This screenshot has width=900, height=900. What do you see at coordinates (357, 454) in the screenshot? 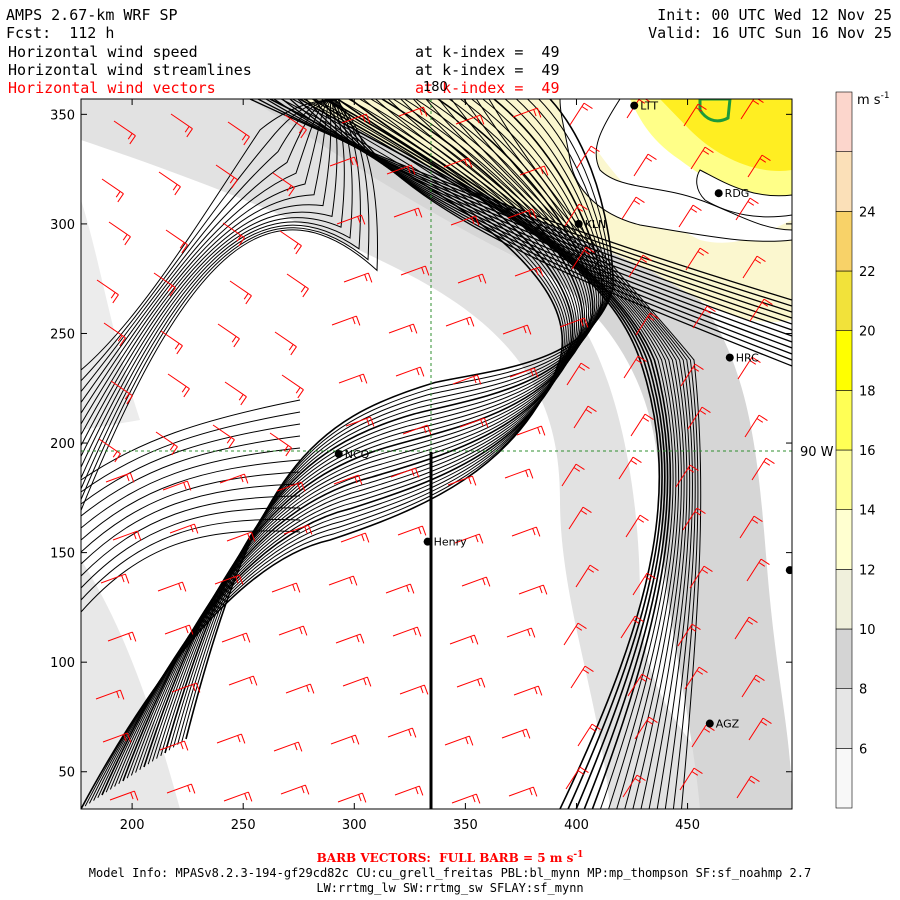
I see `station-label: NCQ` at bounding box center [357, 454].